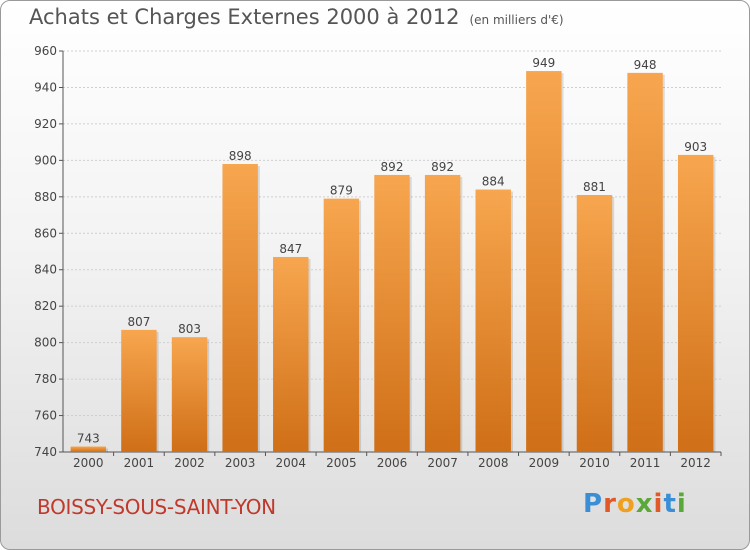 This screenshot has width=750, height=550. What do you see at coordinates (493, 463) in the screenshot?
I see `x-tick-label: 2008` at bounding box center [493, 463].